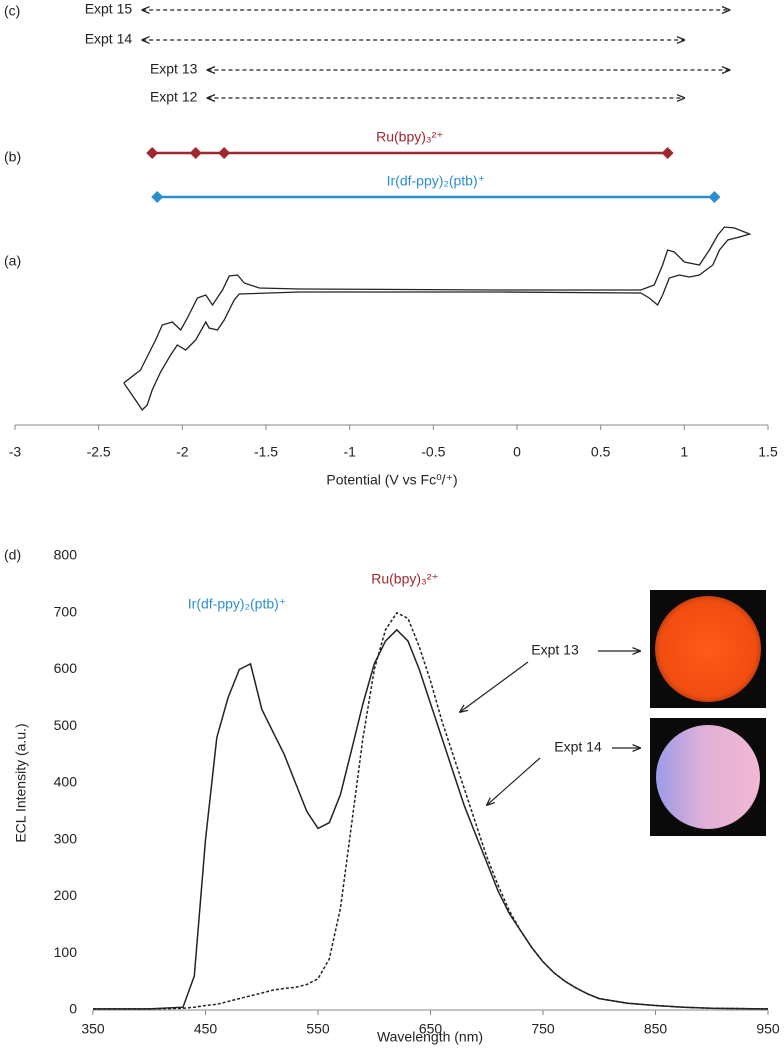 The height and width of the screenshot is (1048, 784). What do you see at coordinates (66, 782) in the screenshot?
I see `y-tick-label: 400` at bounding box center [66, 782].